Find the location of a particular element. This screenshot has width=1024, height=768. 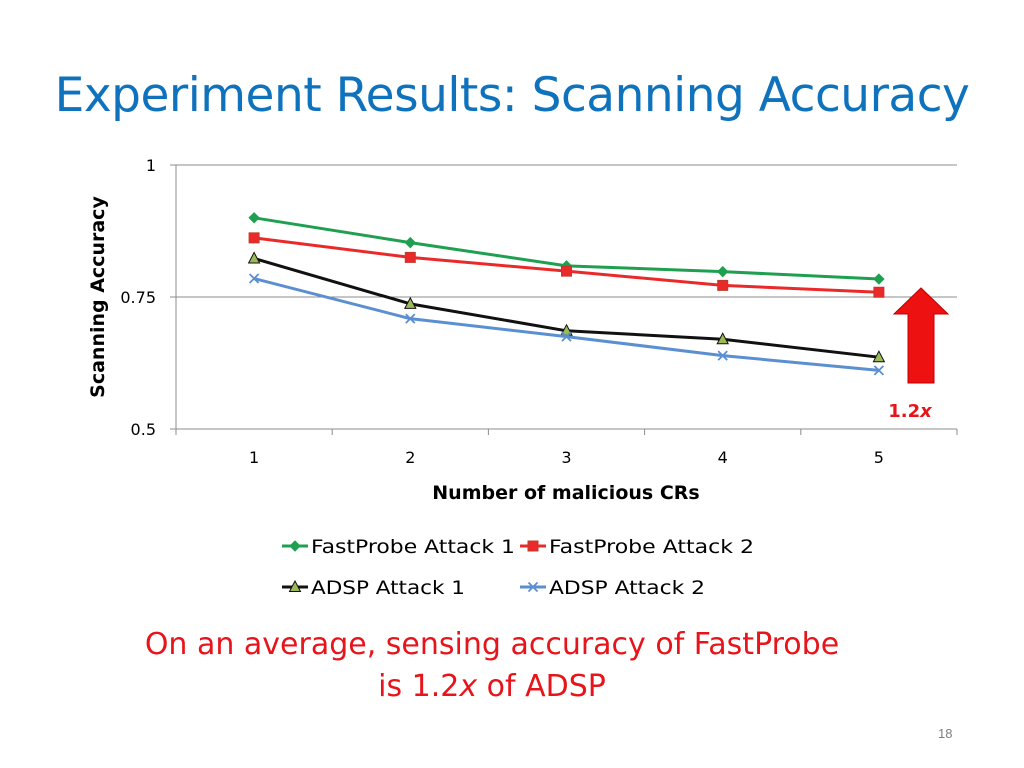

legend-item-2: ADSP Attack 1 is located at coordinates (373, 588).